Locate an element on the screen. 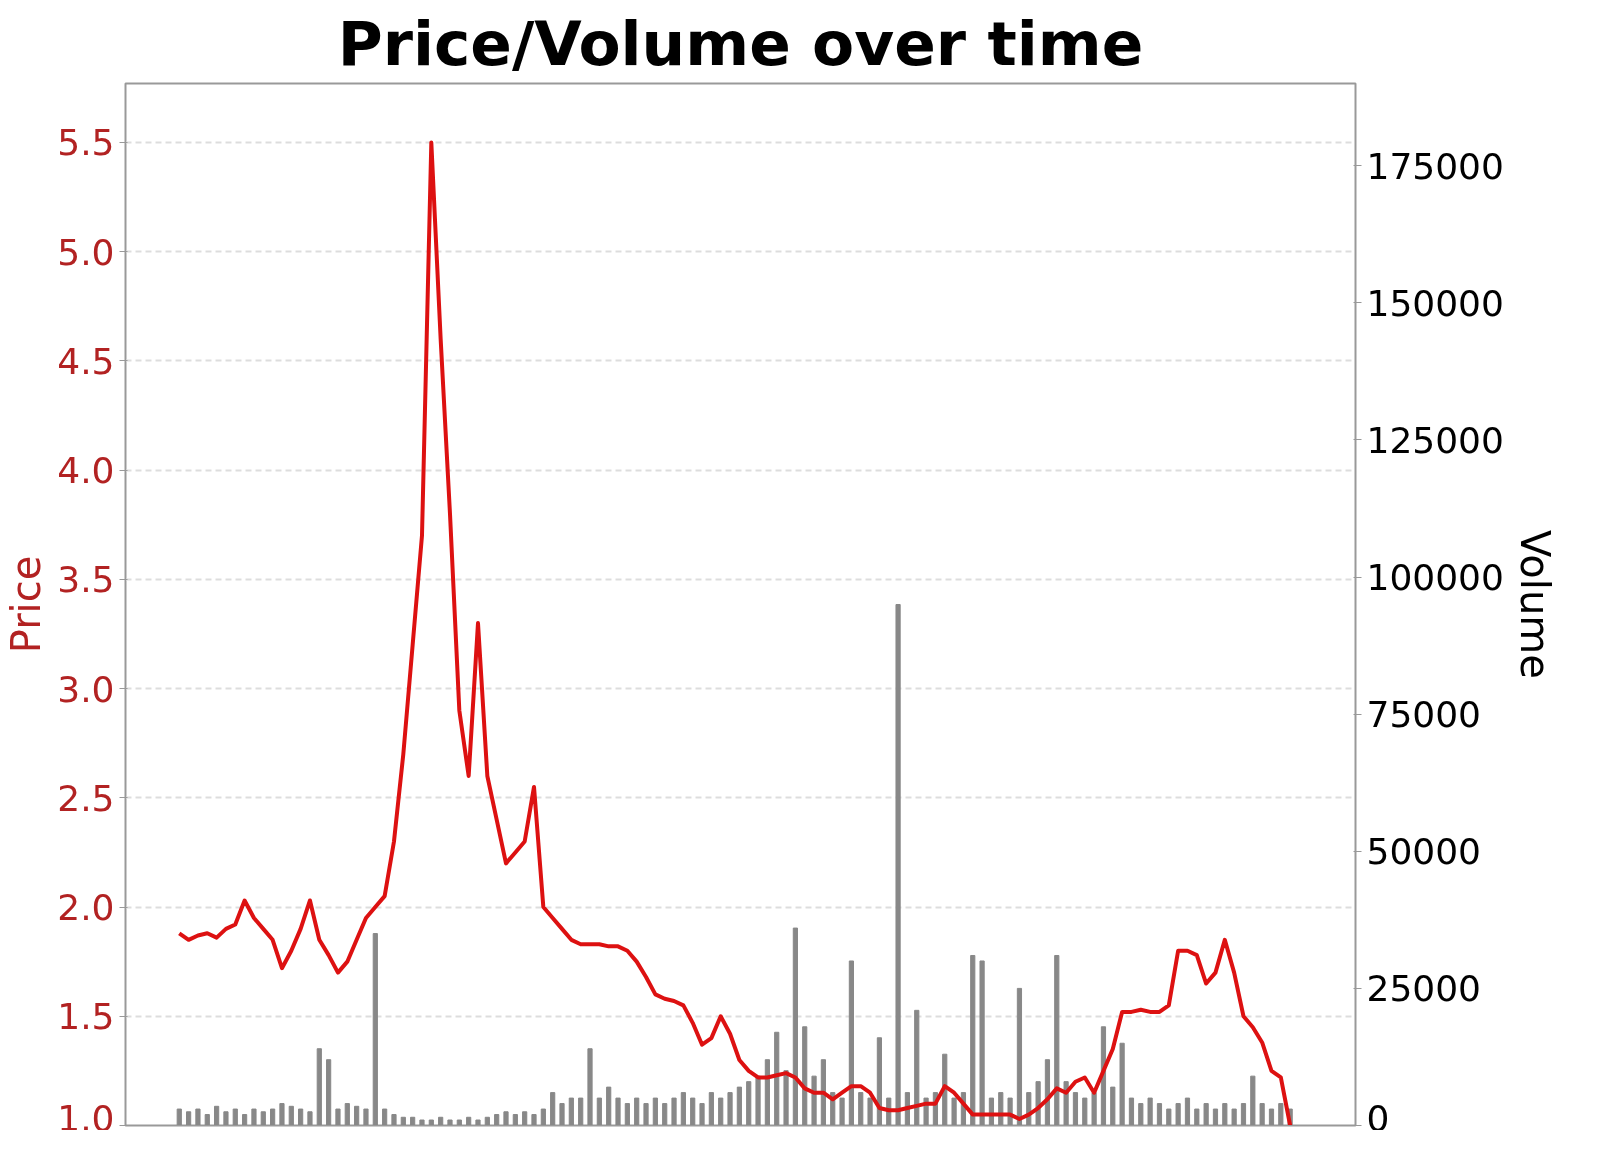  y-tick-label: 3.5 is located at coordinates (86, 580).